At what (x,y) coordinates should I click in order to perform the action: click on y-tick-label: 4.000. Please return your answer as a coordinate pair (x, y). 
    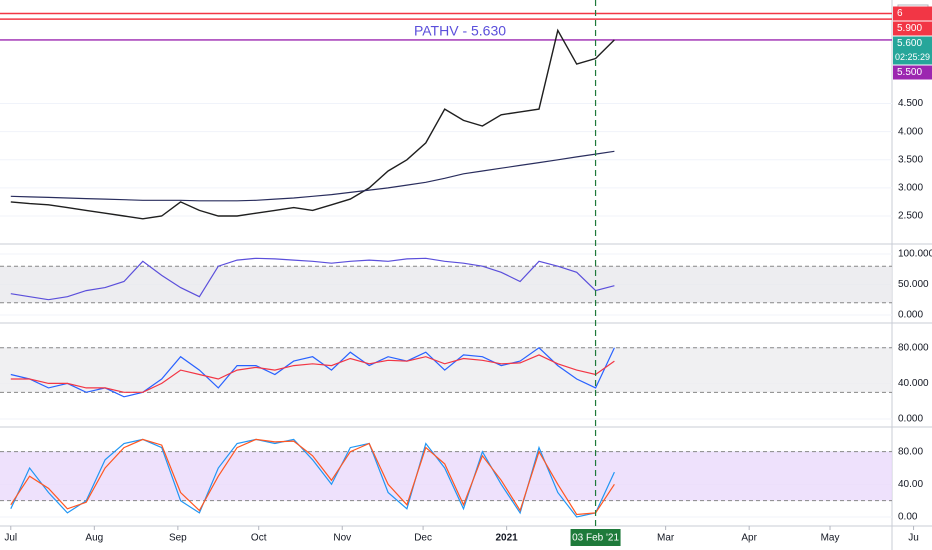
    Looking at the image, I should click on (910, 131).